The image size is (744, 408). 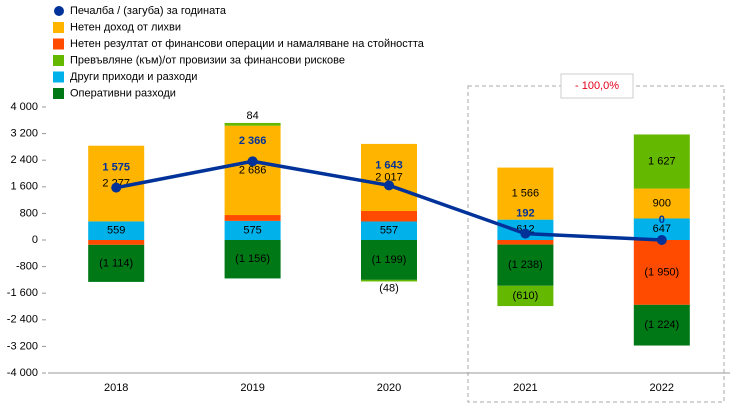 I want to click on legend-label: Други приходи и разходи, so click(x=133, y=77).